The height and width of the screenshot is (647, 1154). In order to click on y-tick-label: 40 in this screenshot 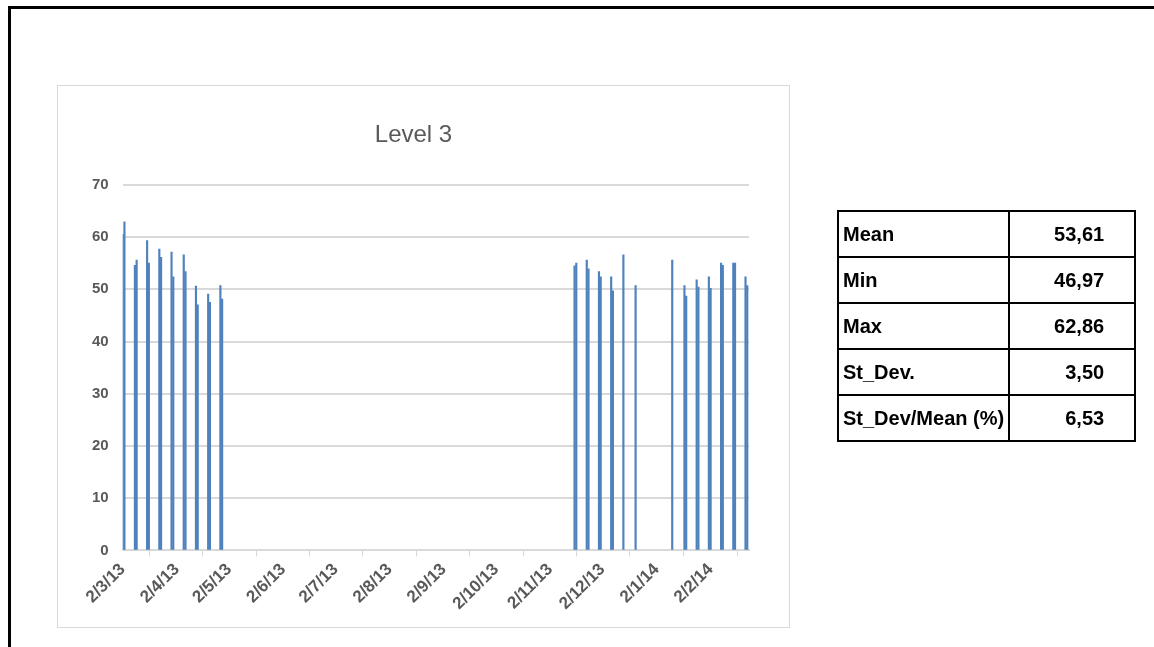, I will do `click(100, 340)`.